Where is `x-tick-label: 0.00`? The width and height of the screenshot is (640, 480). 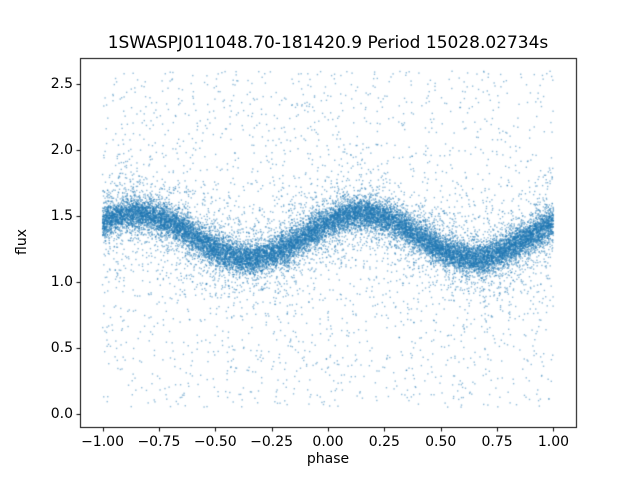
x-tick-label: 0.00 is located at coordinates (328, 442).